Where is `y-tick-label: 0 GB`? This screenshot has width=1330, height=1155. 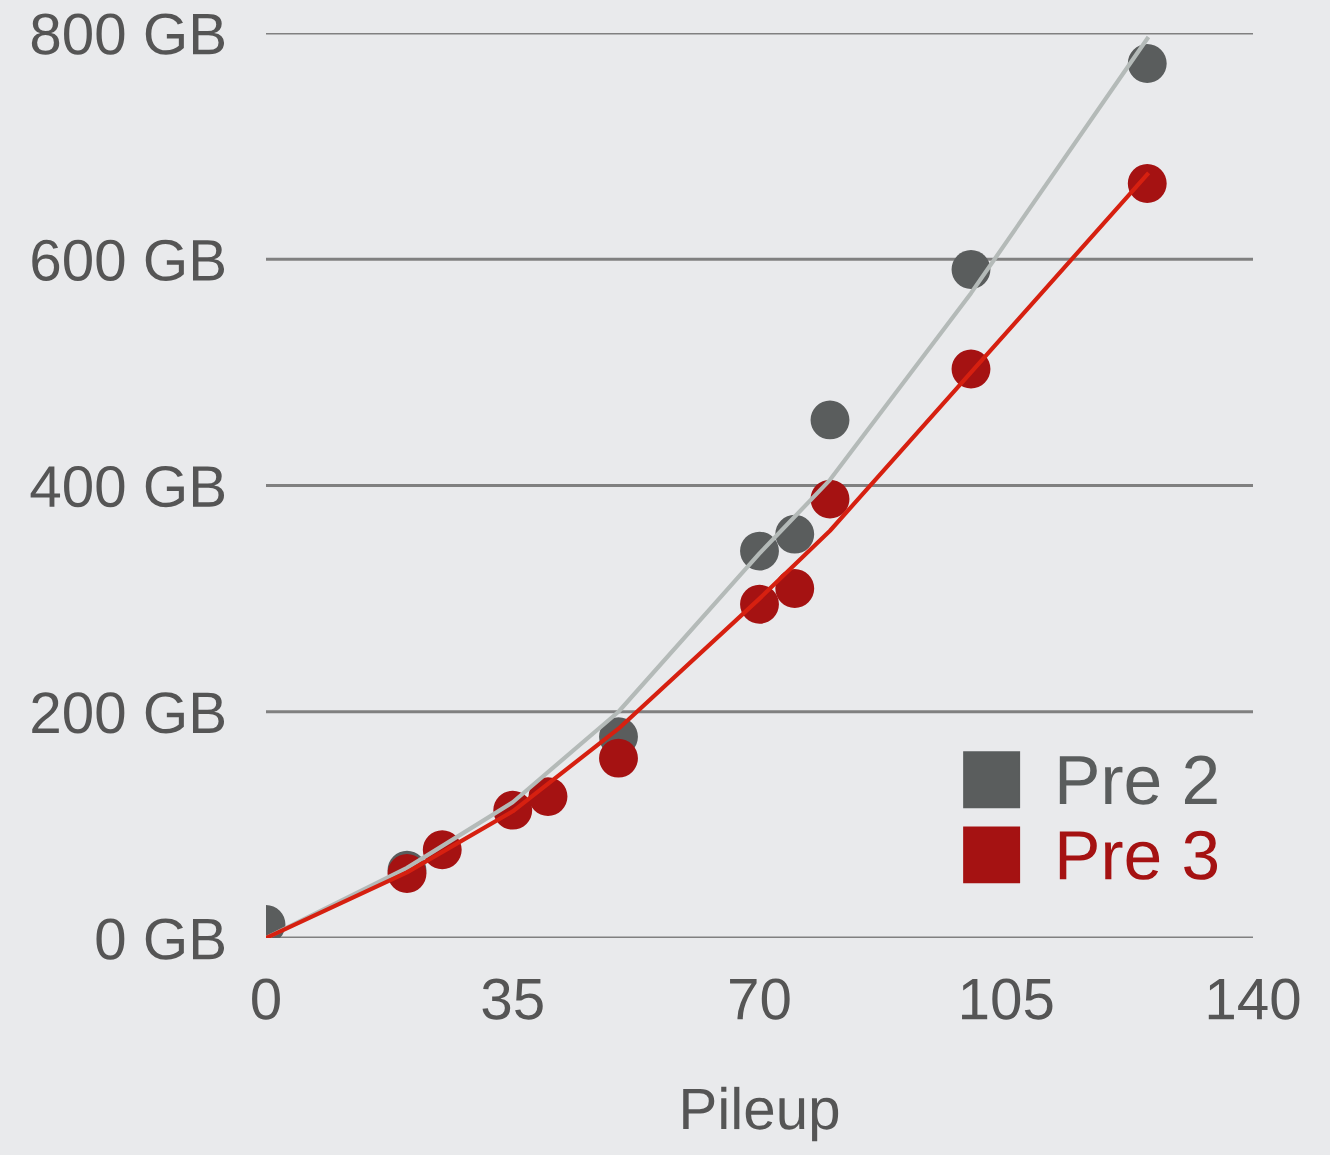
y-tick-label: 0 GB is located at coordinates (160, 939).